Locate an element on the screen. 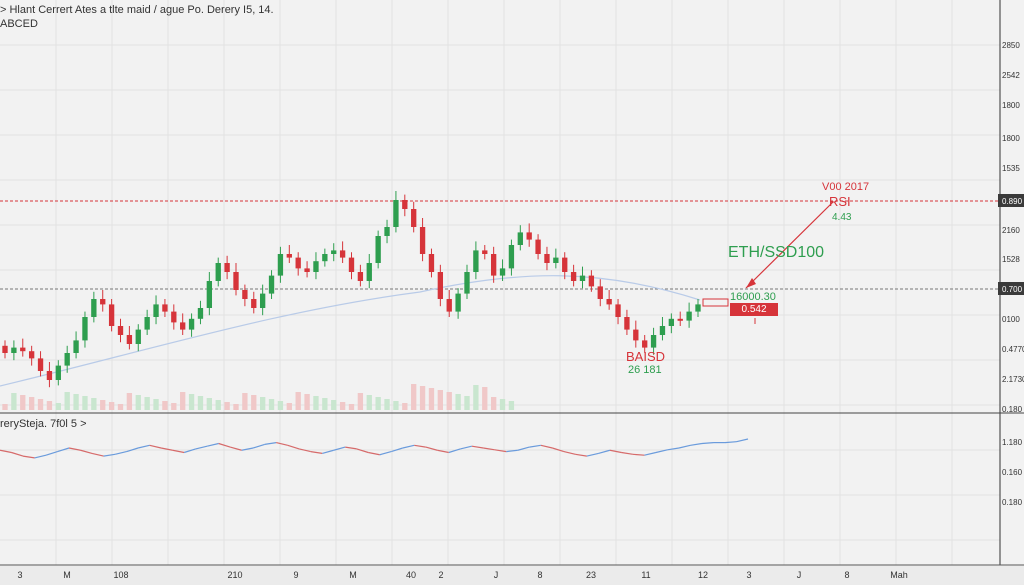 The image size is (1024, 585). oscillator-axis-label: 1.180 is located at coordinates (1012, 442).